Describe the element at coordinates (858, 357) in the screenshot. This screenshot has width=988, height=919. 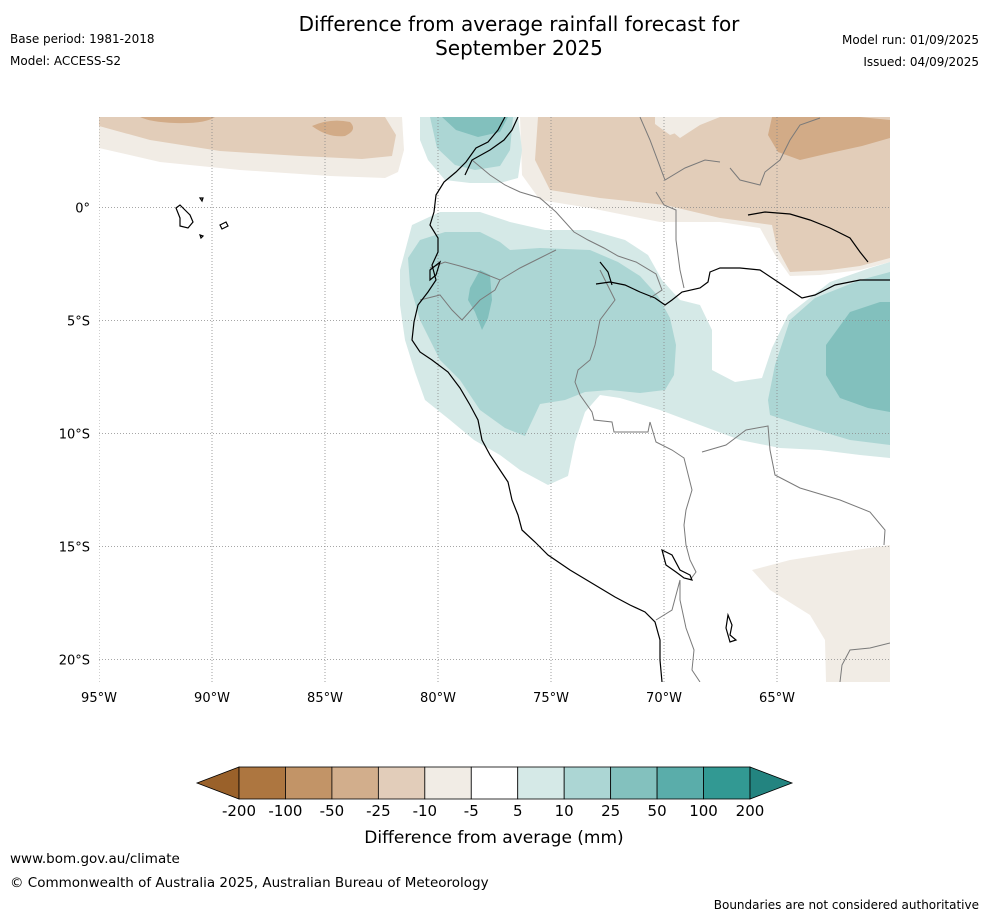
I see `wet-region-east-amazon-inner` at that location.